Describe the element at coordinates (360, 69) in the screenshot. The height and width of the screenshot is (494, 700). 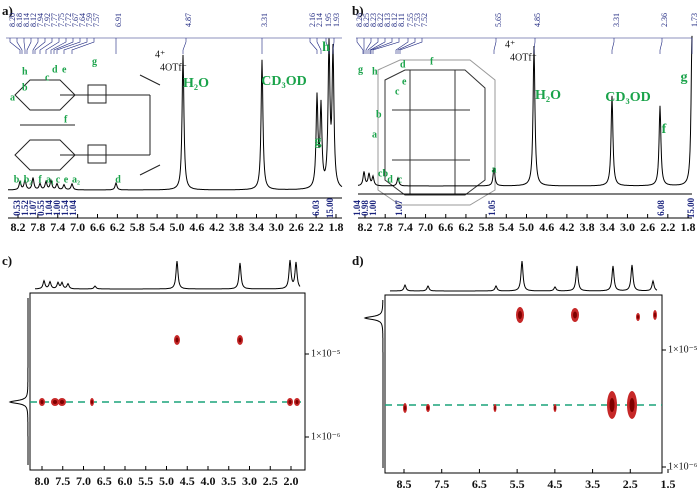
I see `structure-label: g` at that location.